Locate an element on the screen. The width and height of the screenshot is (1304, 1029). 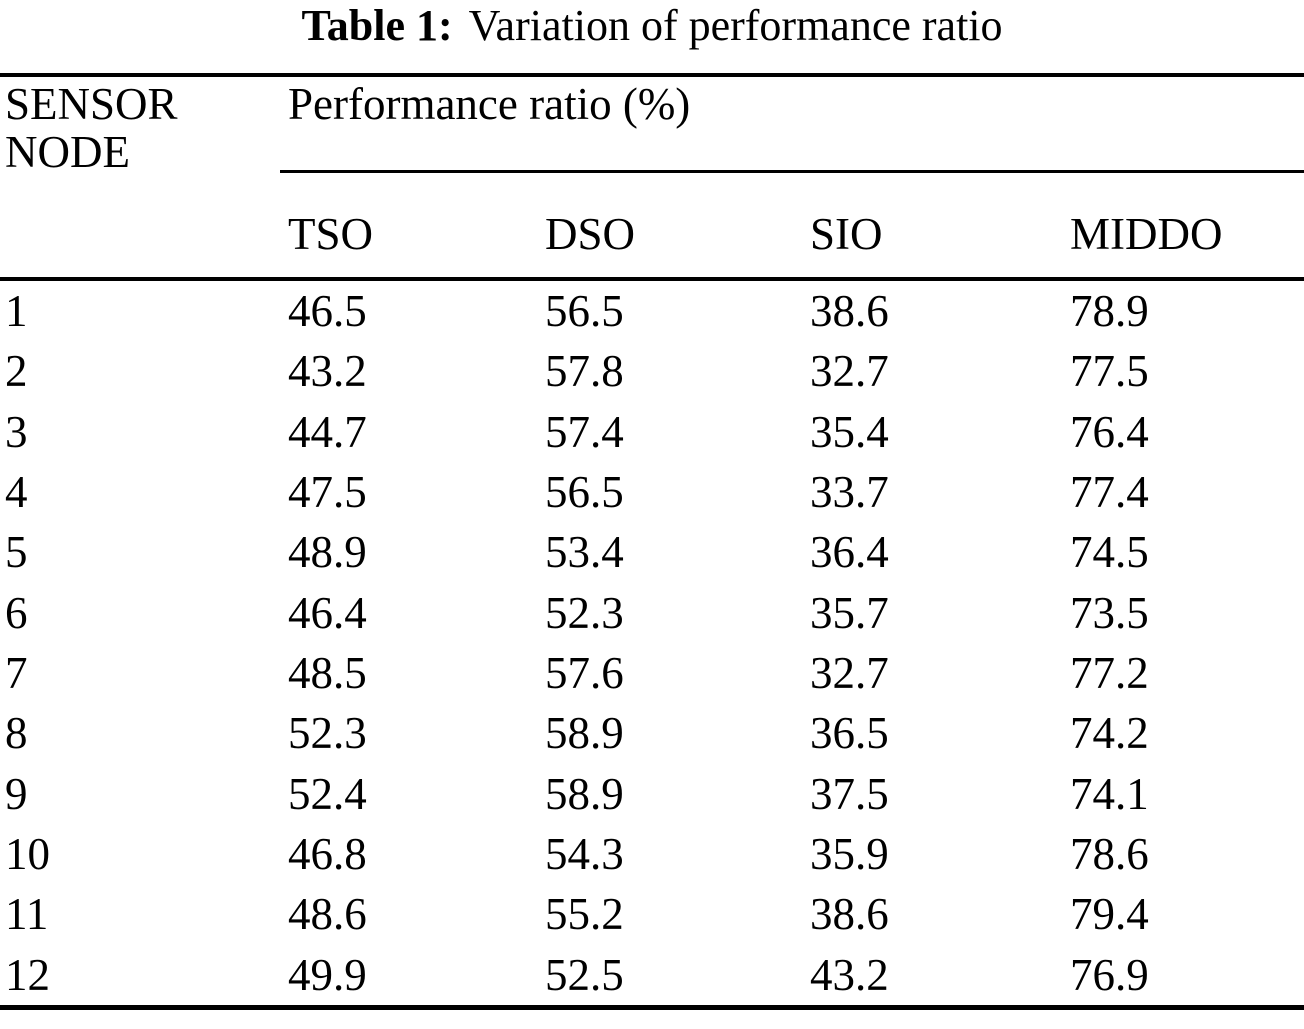
cell-middo: 78.6 is located at coordinates (1109, 854).